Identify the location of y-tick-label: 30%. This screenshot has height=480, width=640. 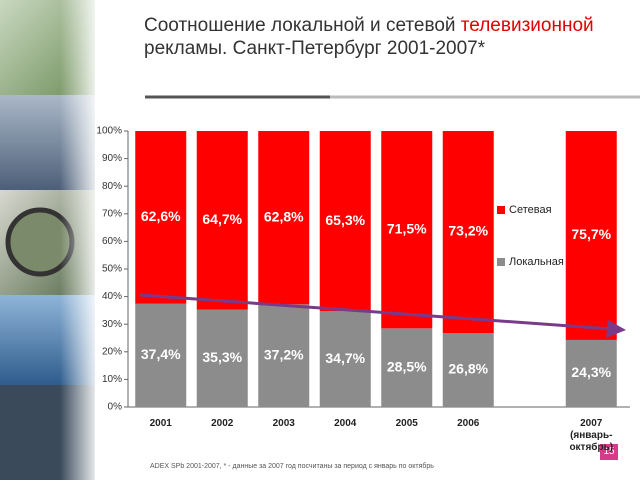
(112, 324).